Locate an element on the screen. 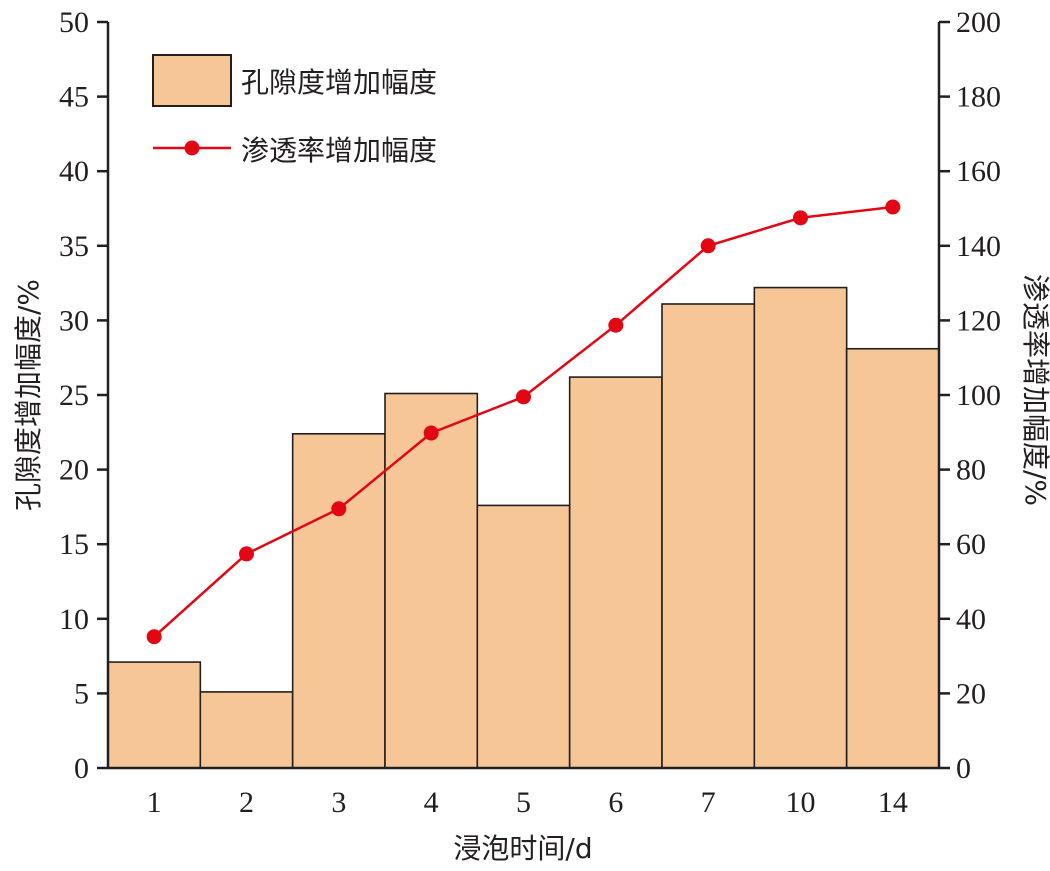  right-tick-label: 180 is located at coordinates (978, 97).